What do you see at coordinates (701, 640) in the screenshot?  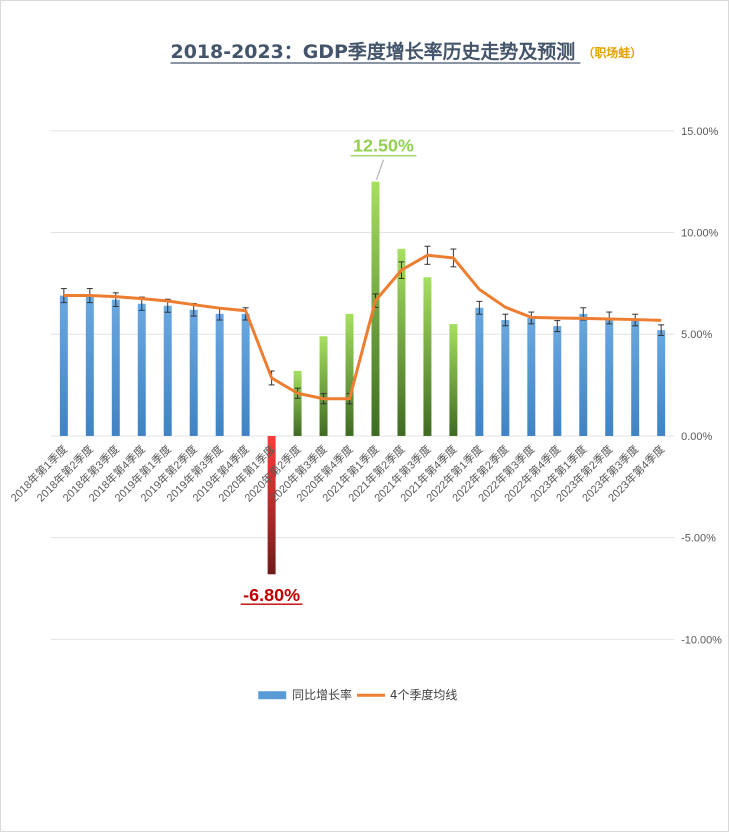 I see `y-tick-label: -10.00%` at bounding box center [701, 640].